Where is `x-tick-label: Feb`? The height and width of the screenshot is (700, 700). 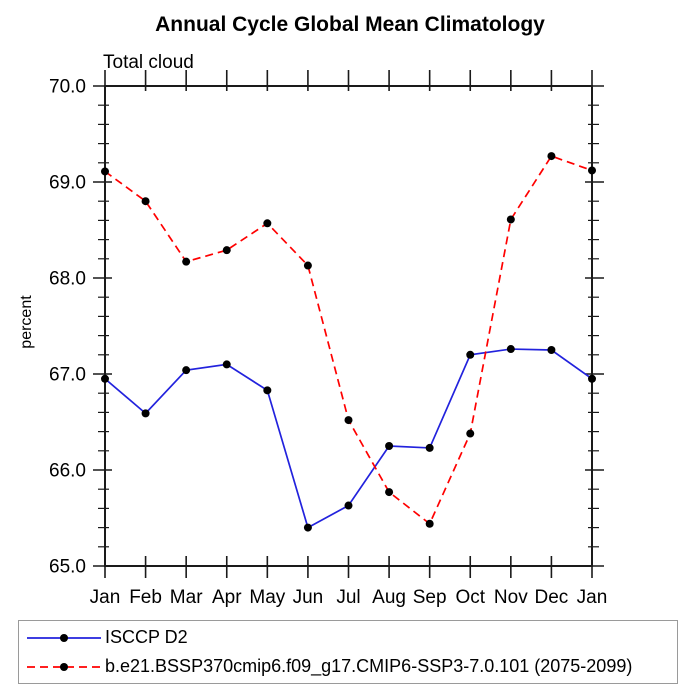 x-tick-label: Feb is located at coordinates (145, 597).